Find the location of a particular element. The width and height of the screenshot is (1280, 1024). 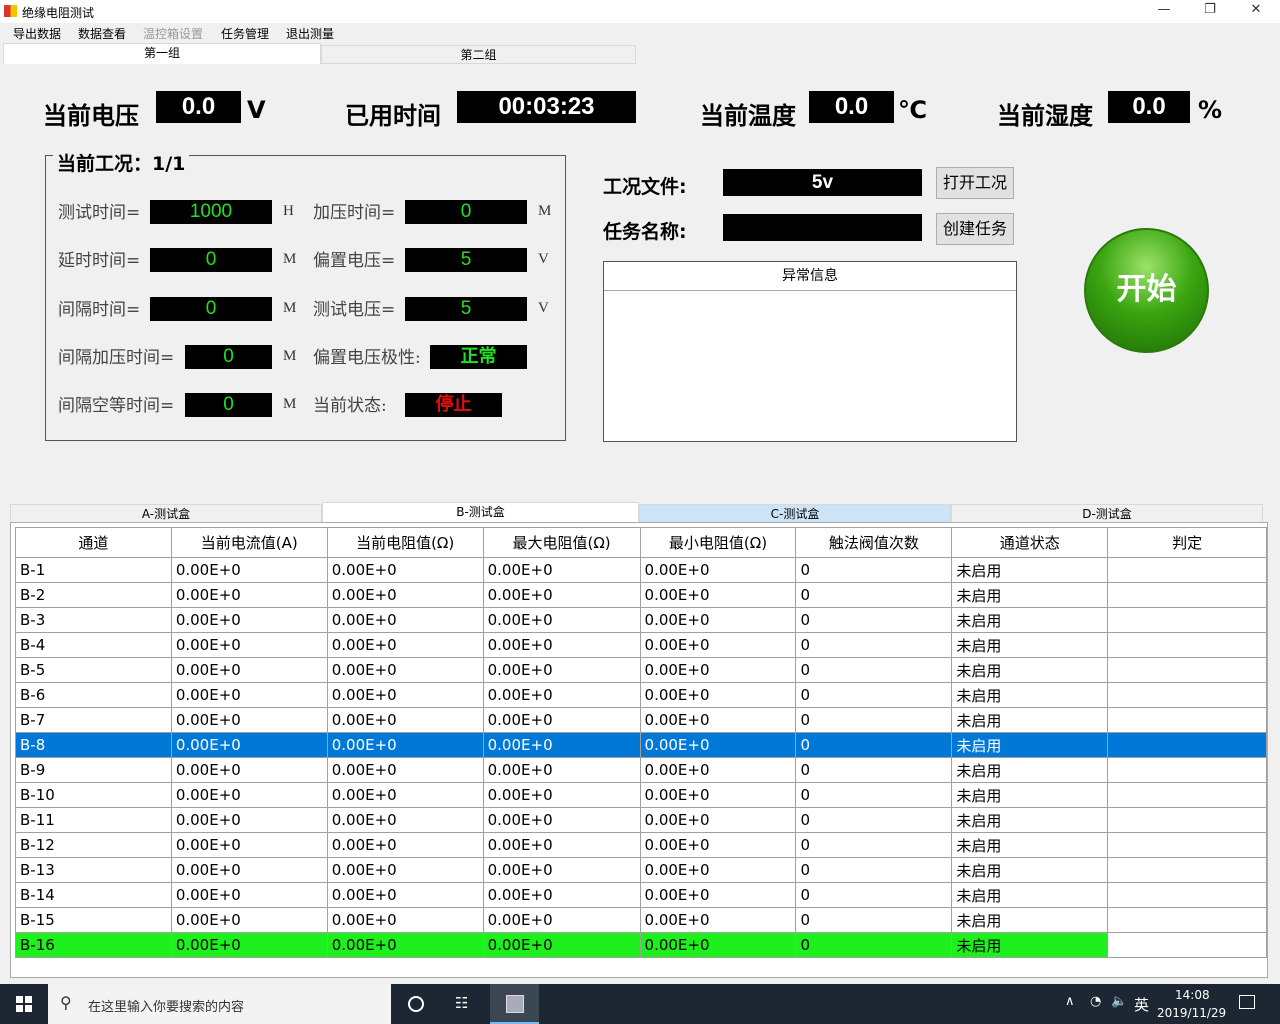

table-cell: B-5 is located at coordinates (93, 670).